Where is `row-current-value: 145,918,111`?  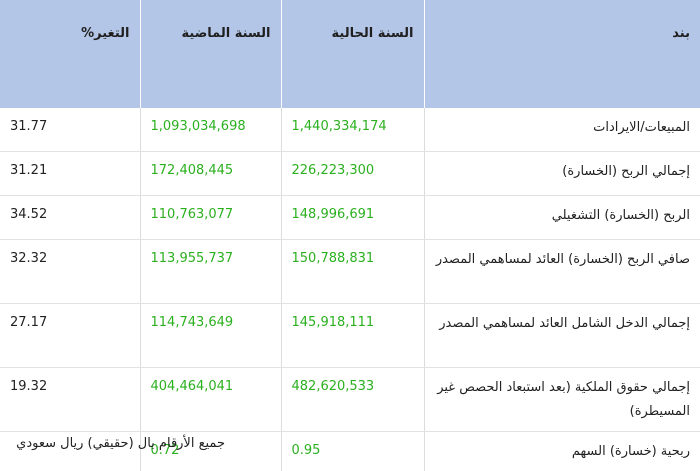 row-current-value: 145,918,111 is located at coordinates (352, 336).